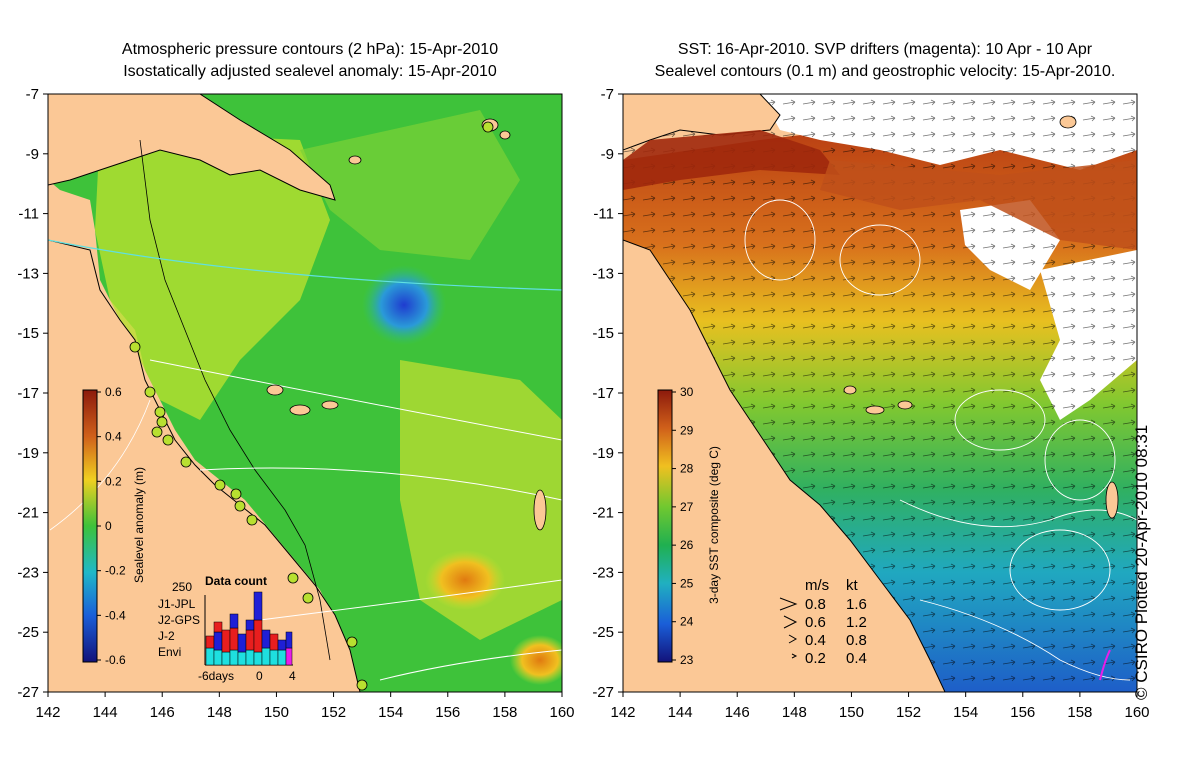  What do you see at coordinates (714, 525) in the screenshot?
I see `sst-colorbar-label: 3-day SST composite (deg C)` at bounding box center [714, 525].